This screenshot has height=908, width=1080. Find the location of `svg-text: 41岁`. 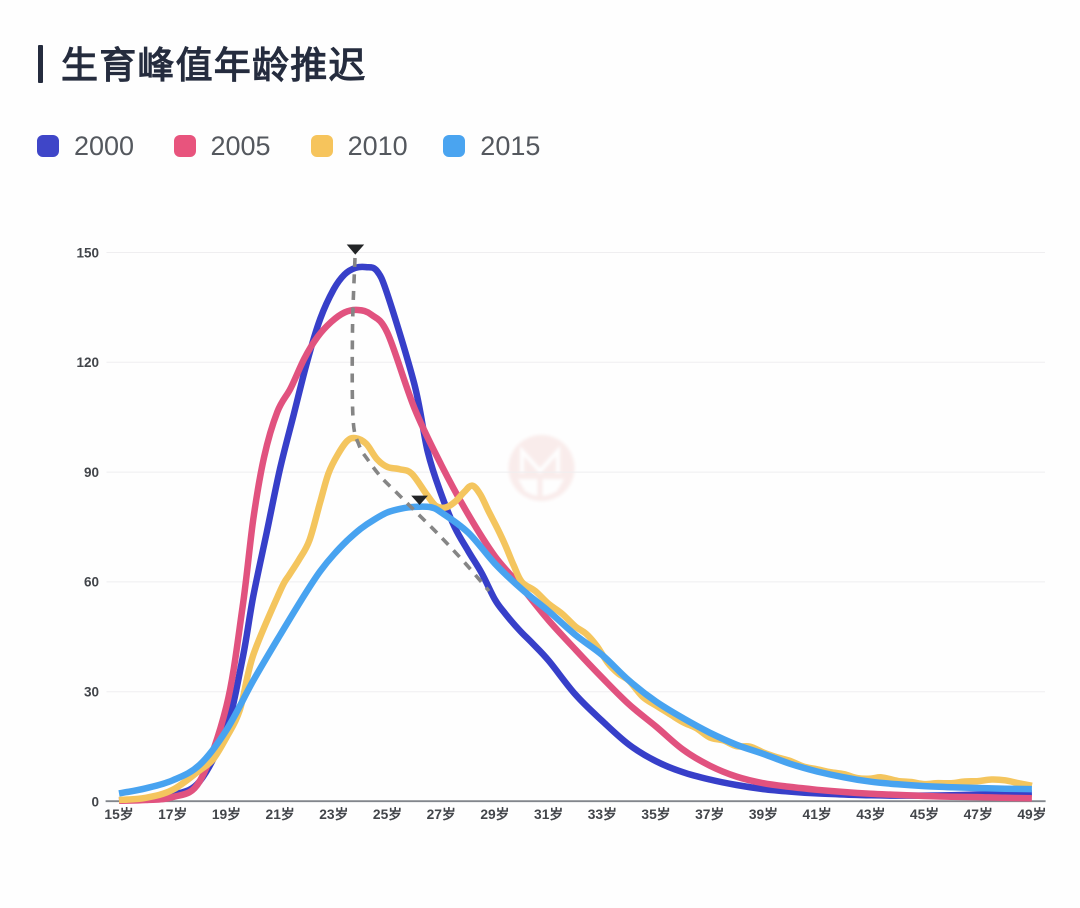

svg-text: 41岁 is located at coordinates (817, 814).